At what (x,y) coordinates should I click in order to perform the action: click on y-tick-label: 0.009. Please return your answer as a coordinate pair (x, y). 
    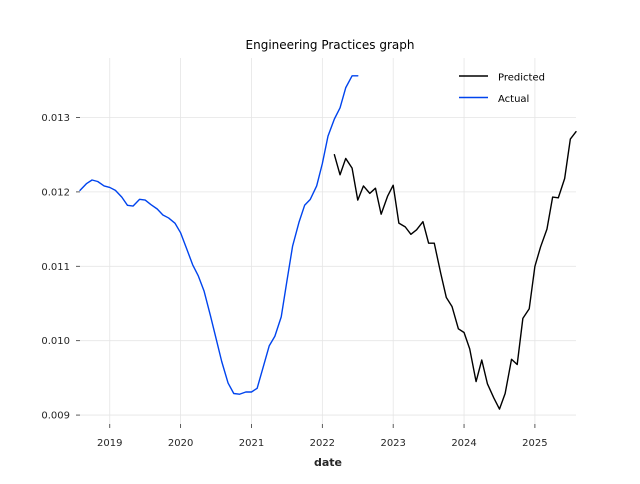
    Looking at the image, I should click on (55, 416).